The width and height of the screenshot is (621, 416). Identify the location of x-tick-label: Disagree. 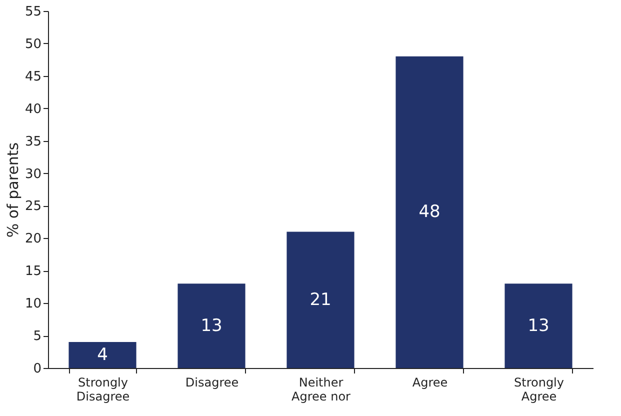
(212, 383).